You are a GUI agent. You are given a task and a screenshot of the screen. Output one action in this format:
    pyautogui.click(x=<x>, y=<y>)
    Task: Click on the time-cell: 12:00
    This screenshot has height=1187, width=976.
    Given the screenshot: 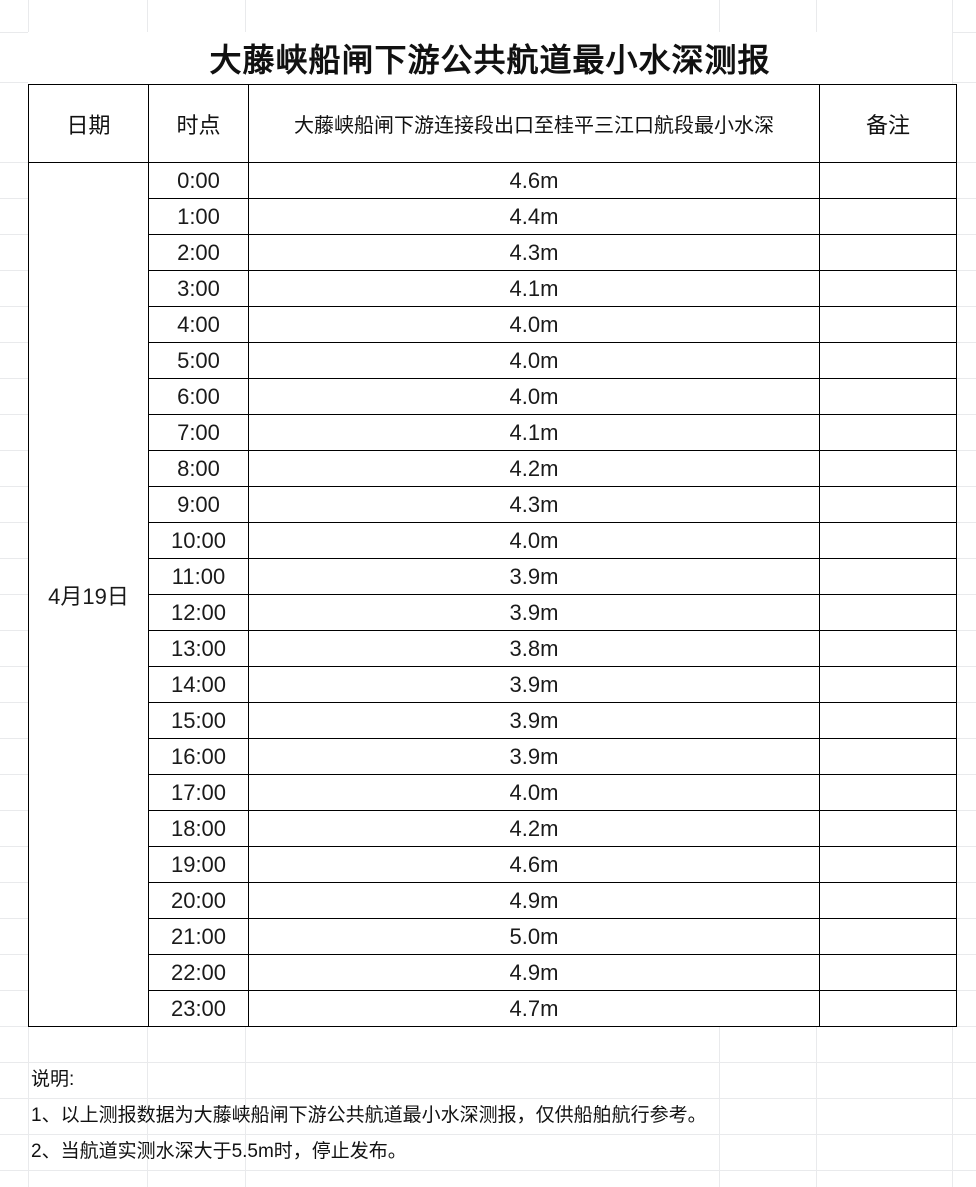 What is the action you would take?
    pyautogui.click(x=198, y=612)
    